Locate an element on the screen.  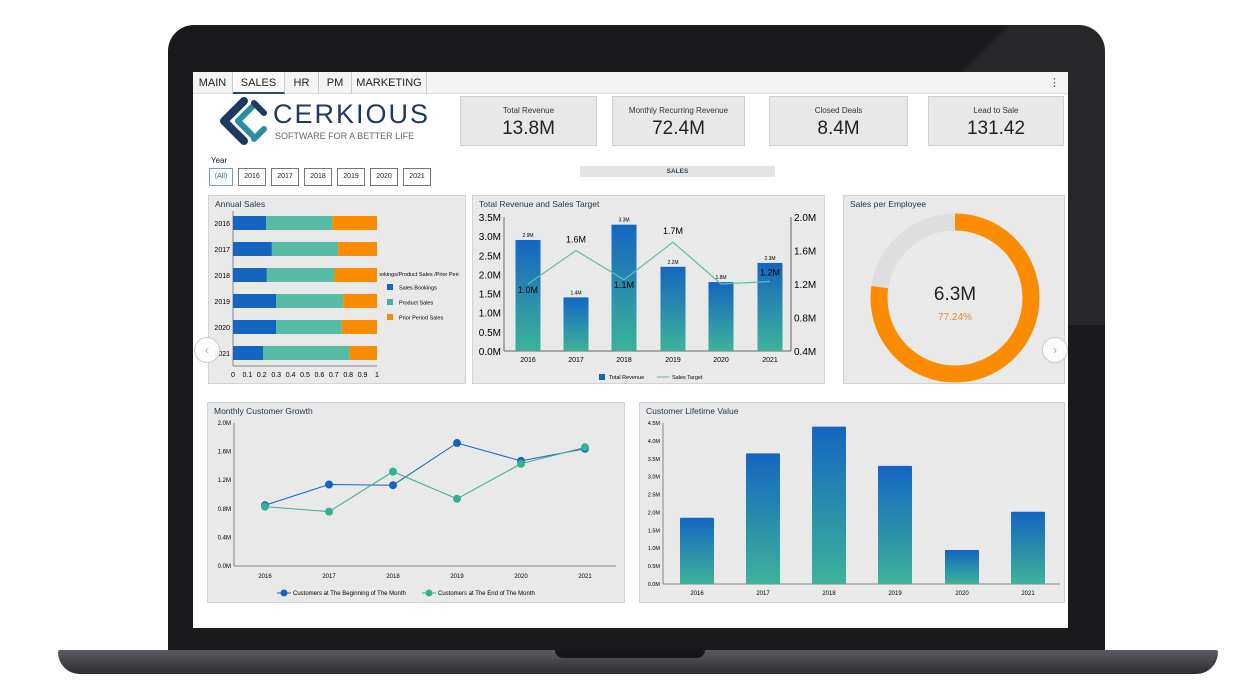
year-option-2021: 2021 is located at coordinates (417, 177).